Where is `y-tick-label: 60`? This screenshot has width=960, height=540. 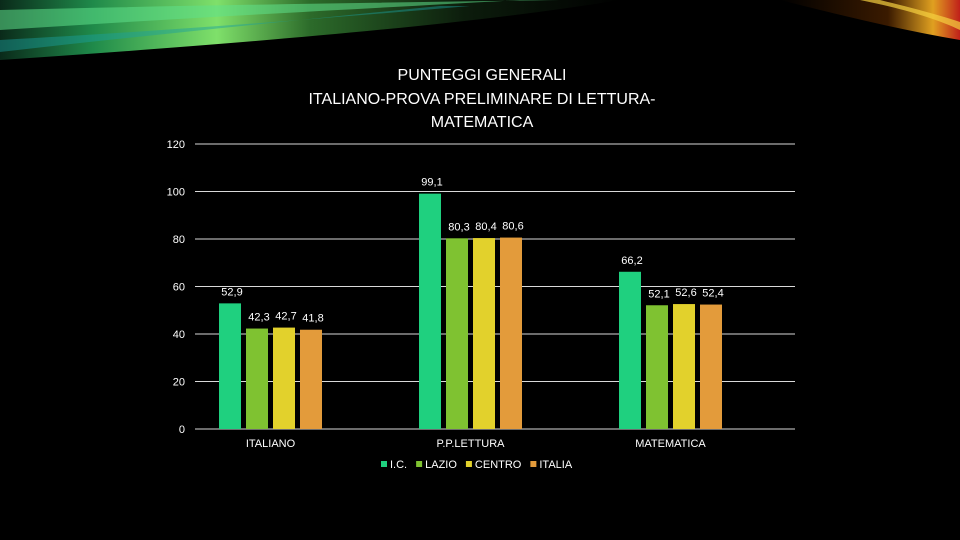
y-tick-label: 60 is located at coordinates (179, 288).